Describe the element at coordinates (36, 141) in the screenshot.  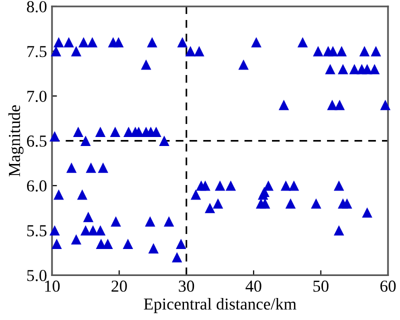
I see `y-tick-label: 6.5` at that location.